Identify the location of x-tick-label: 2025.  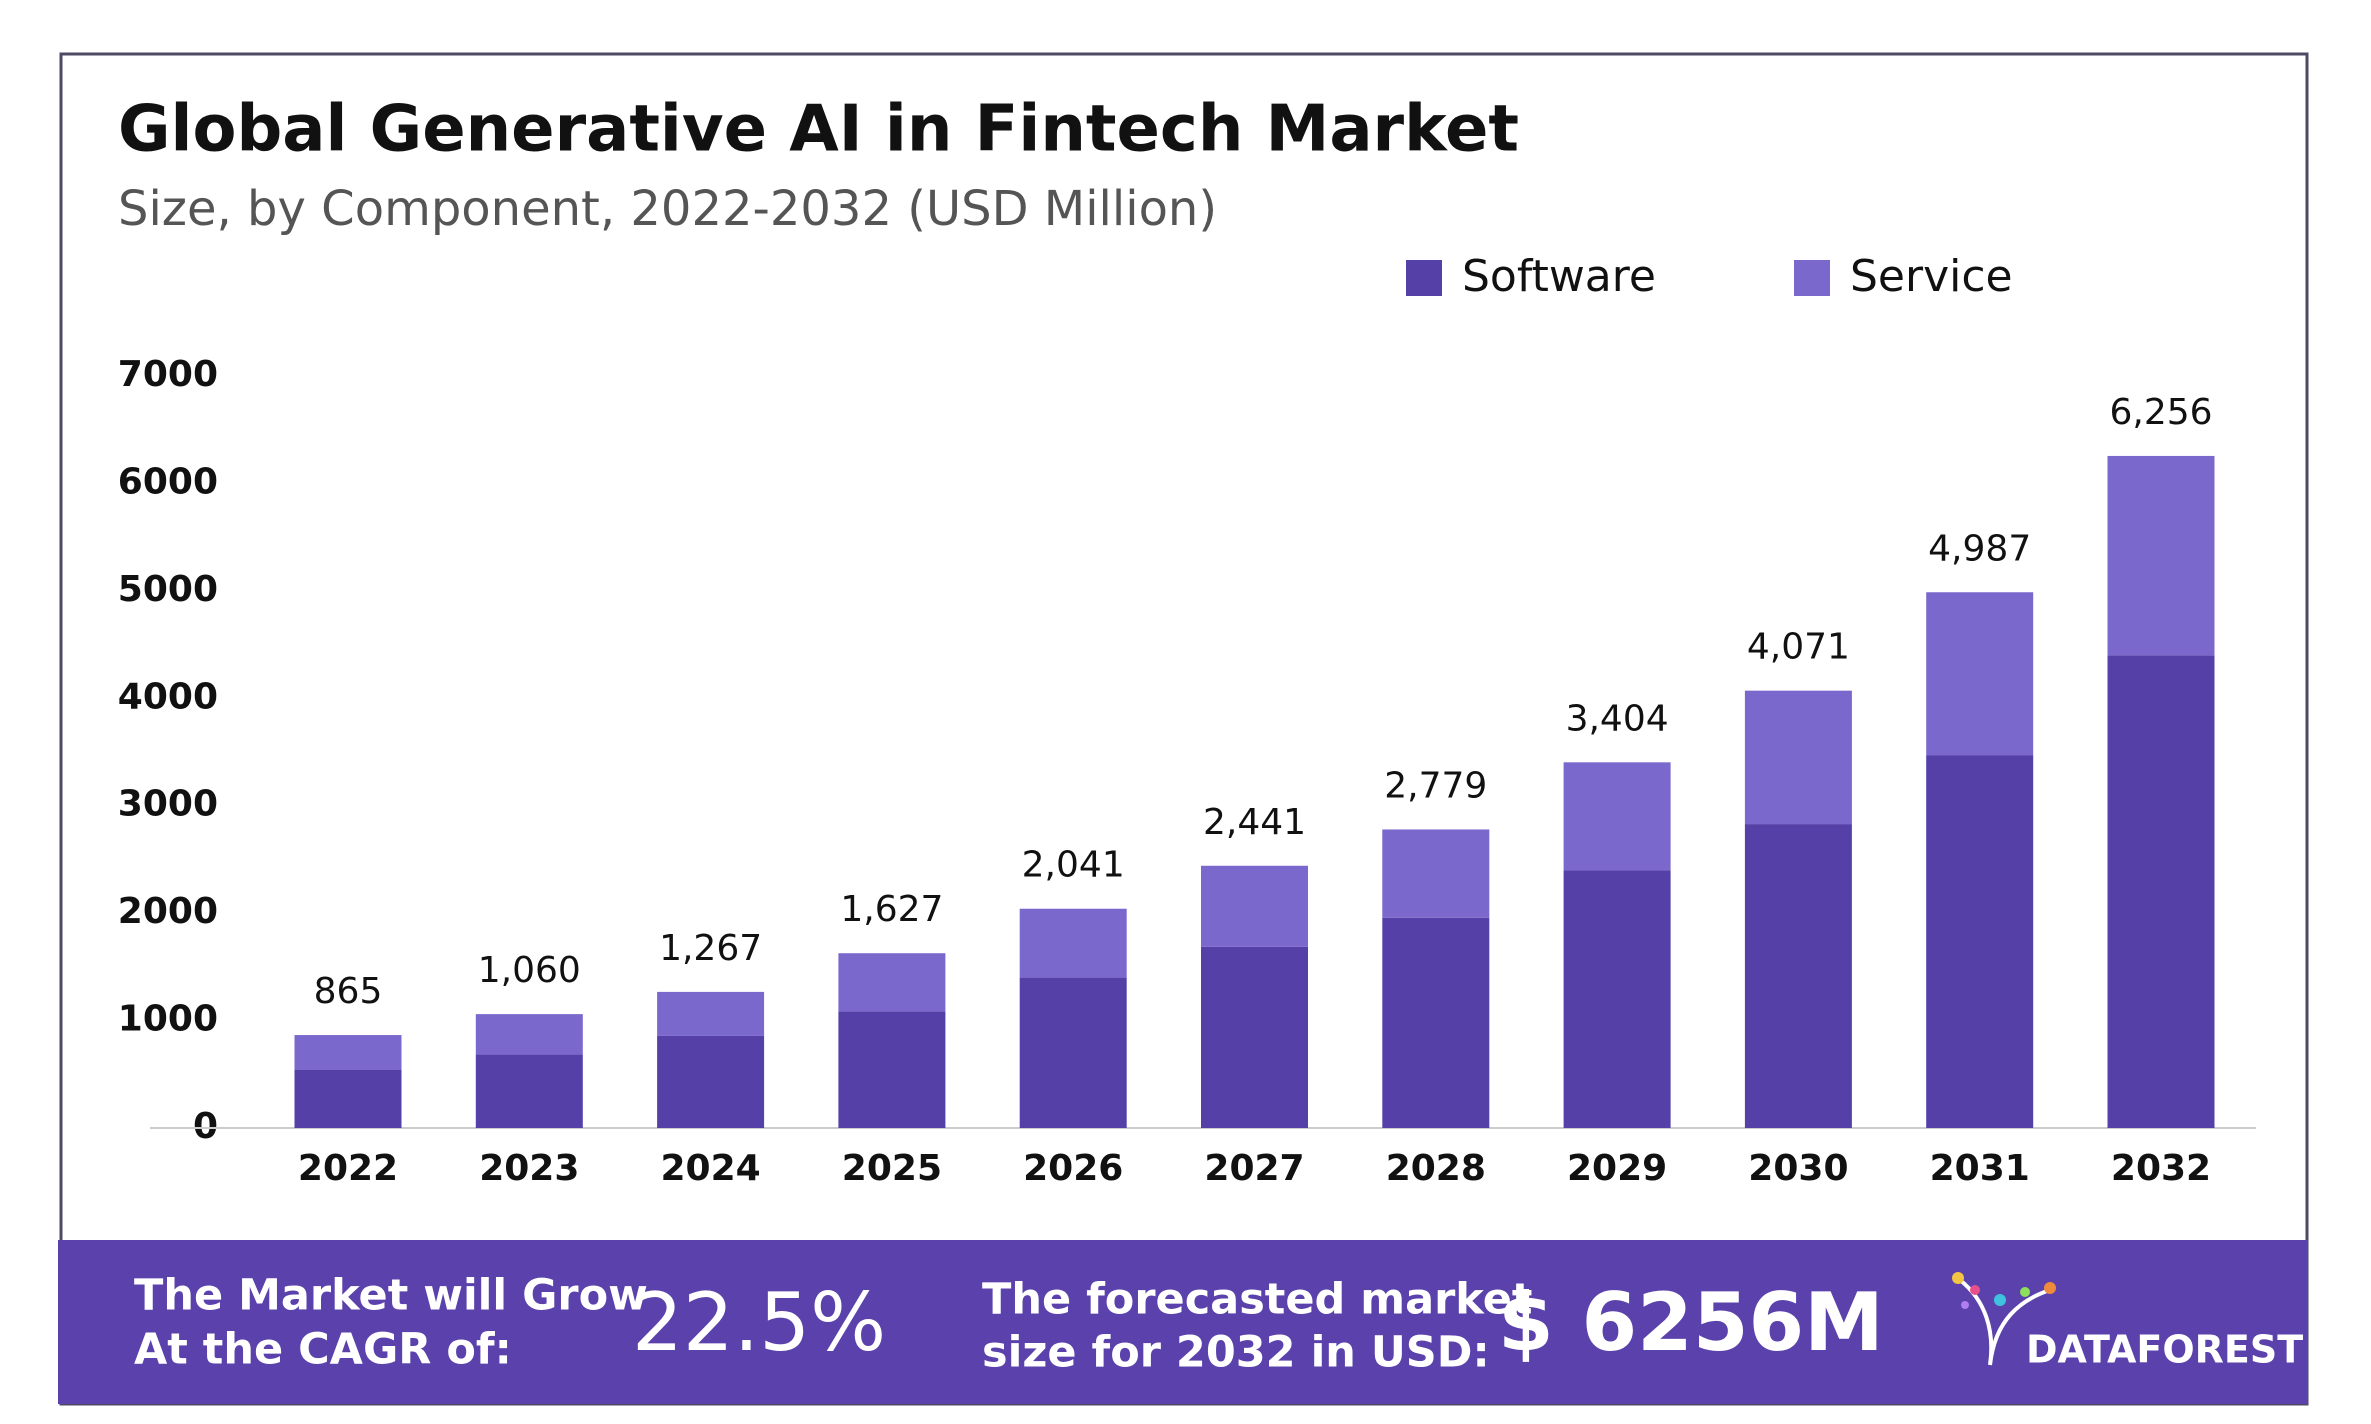
(892, 1168).